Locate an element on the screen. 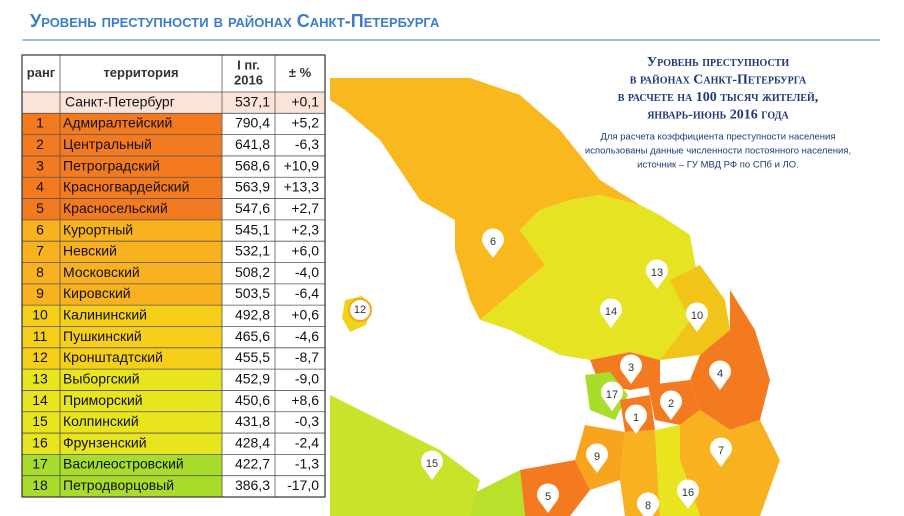 This screenshot has height=516, width=904. rank: 13 is located at coordinates (40, 378).